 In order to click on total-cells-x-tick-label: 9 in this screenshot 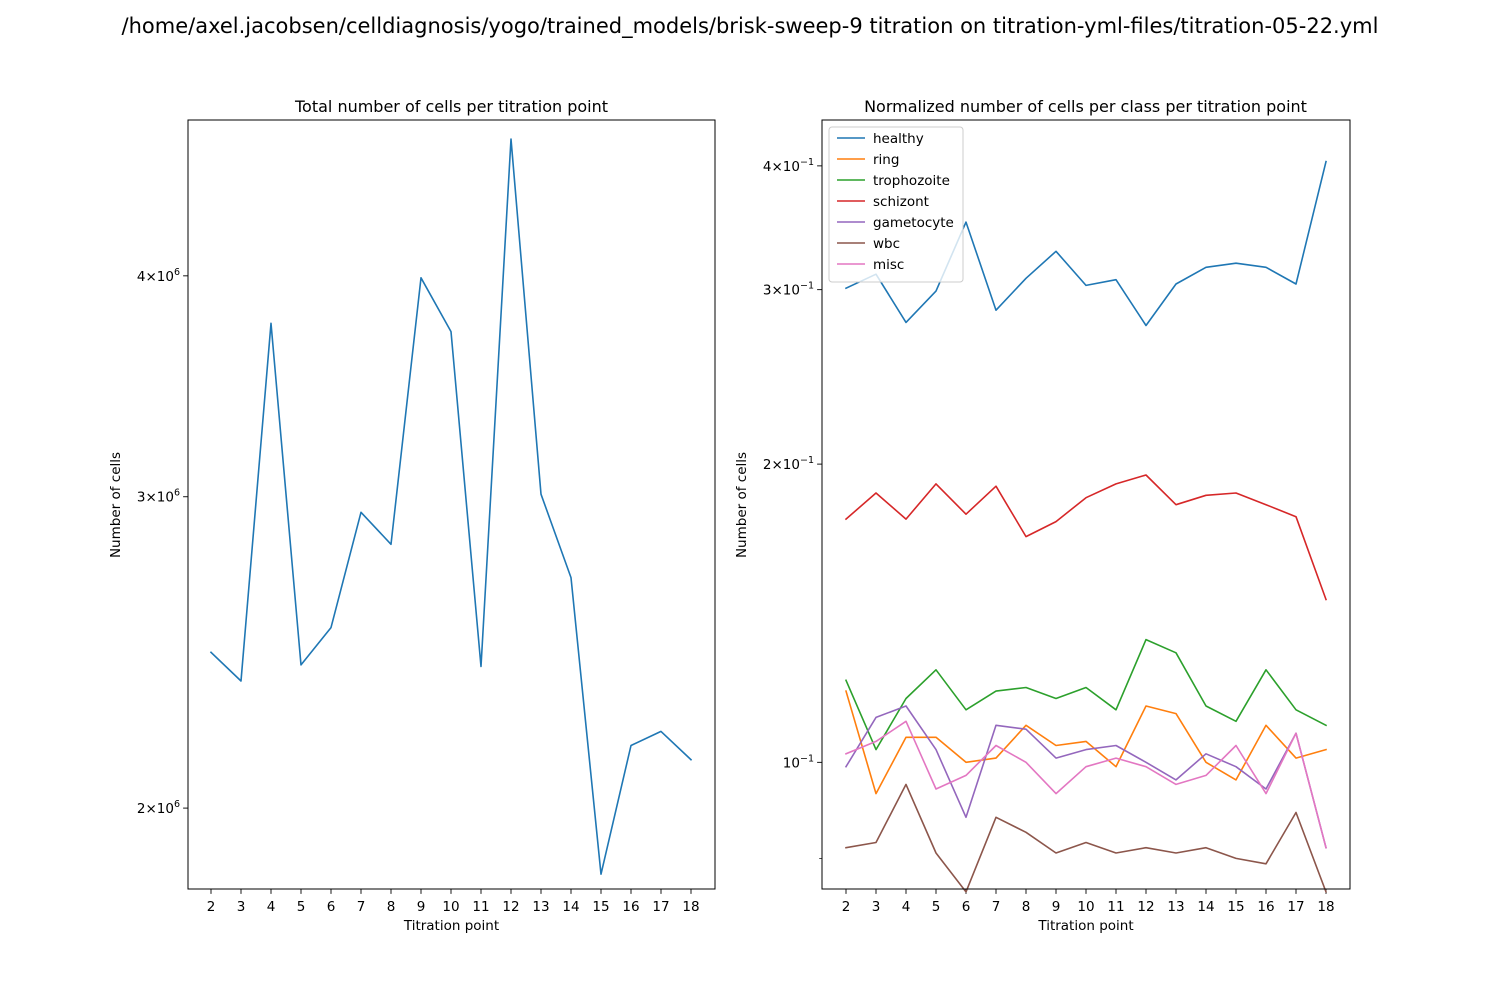, I will do `click(421, 907)`.